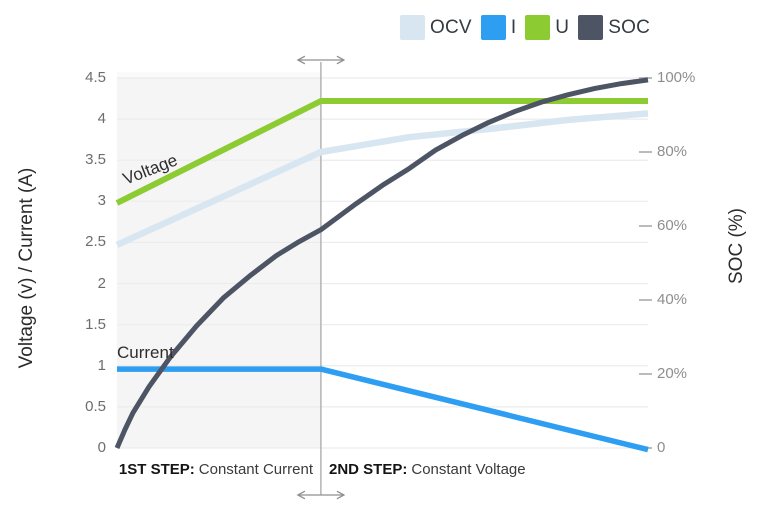  I want to click on right-axis-tick: 40%, so click(672, 299).